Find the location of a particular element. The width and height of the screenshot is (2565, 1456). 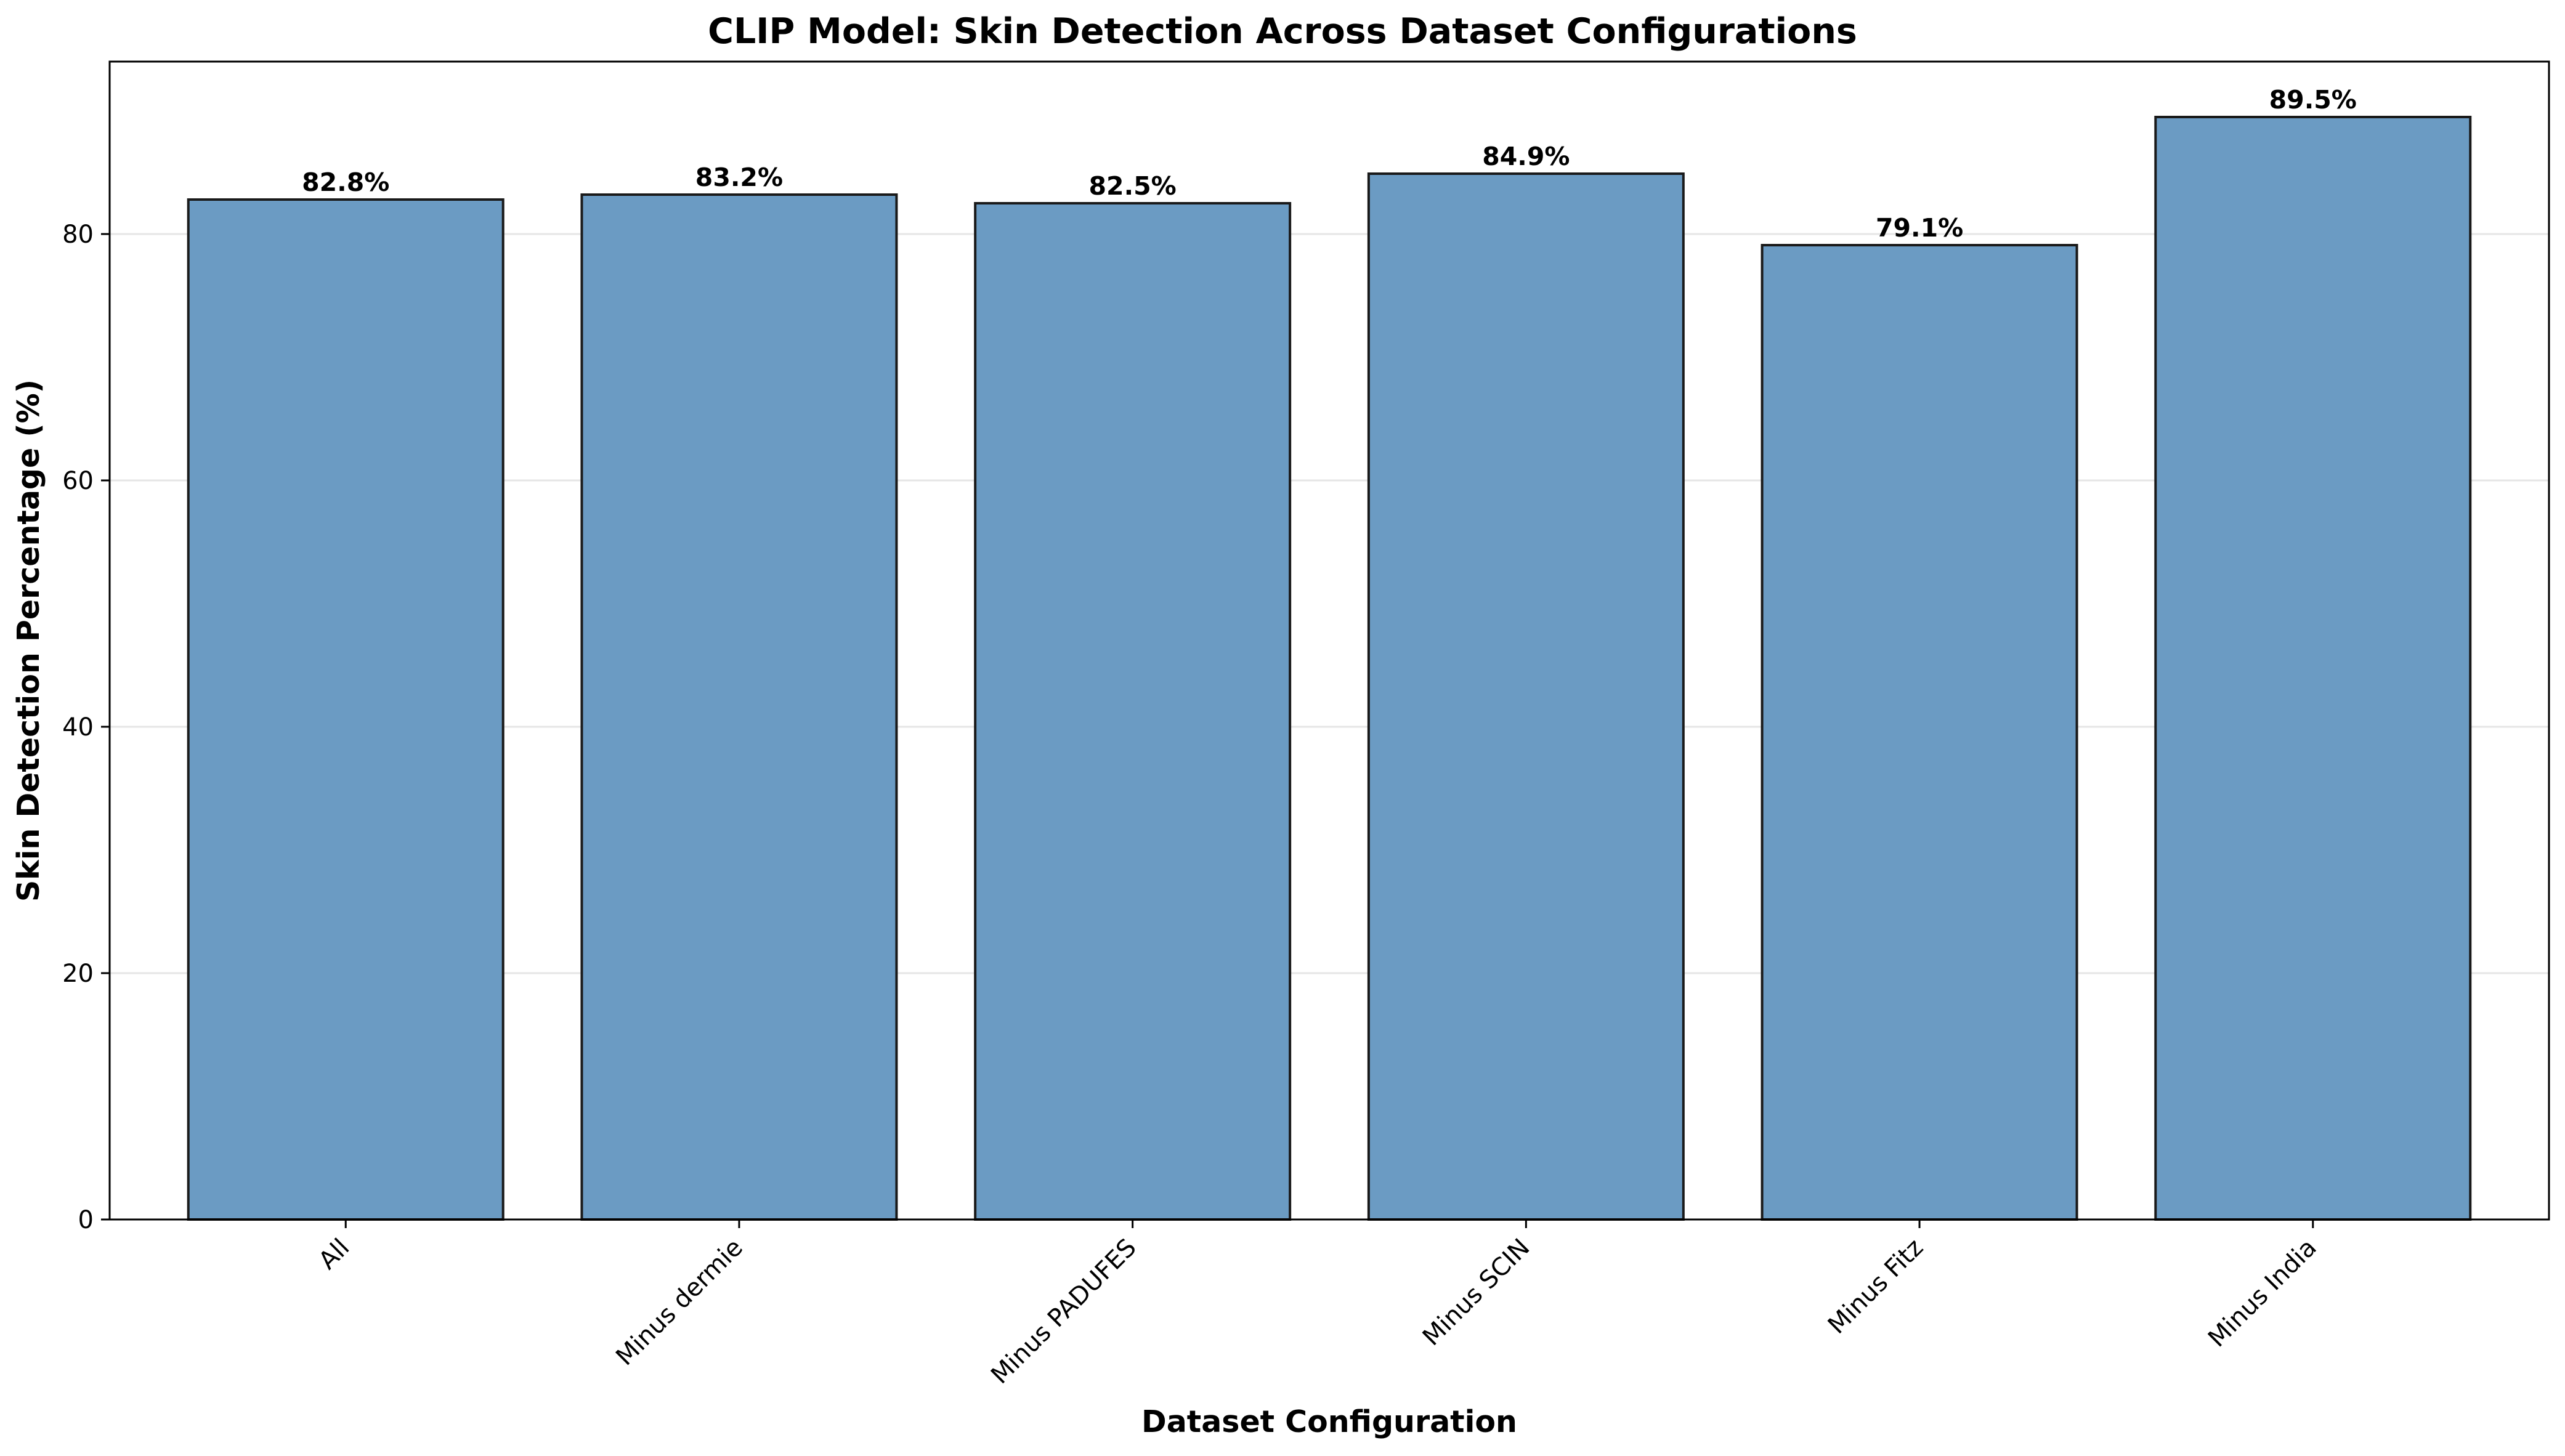

x-tick-label: Minus Fitz is located at coordinates (1876, 1287).